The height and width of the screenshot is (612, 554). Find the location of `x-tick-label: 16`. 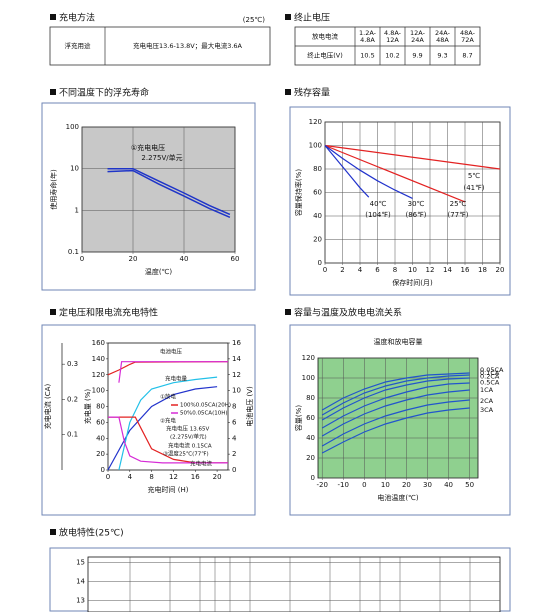

x-tick-label: 16 is located at coordinates (465, 270).